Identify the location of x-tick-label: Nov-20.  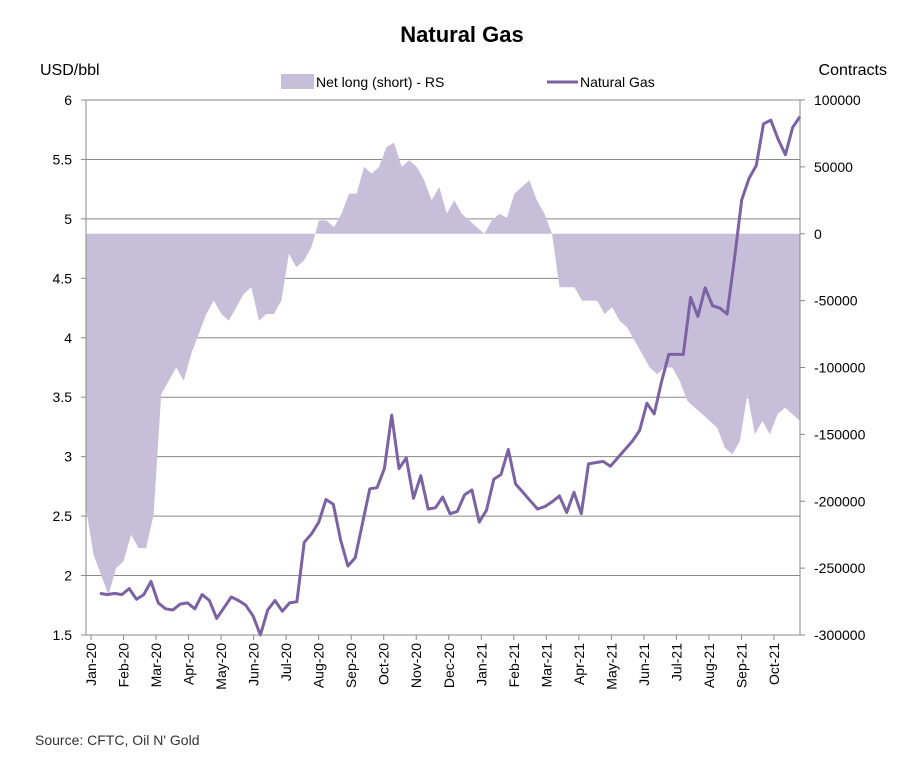
(416, 665).